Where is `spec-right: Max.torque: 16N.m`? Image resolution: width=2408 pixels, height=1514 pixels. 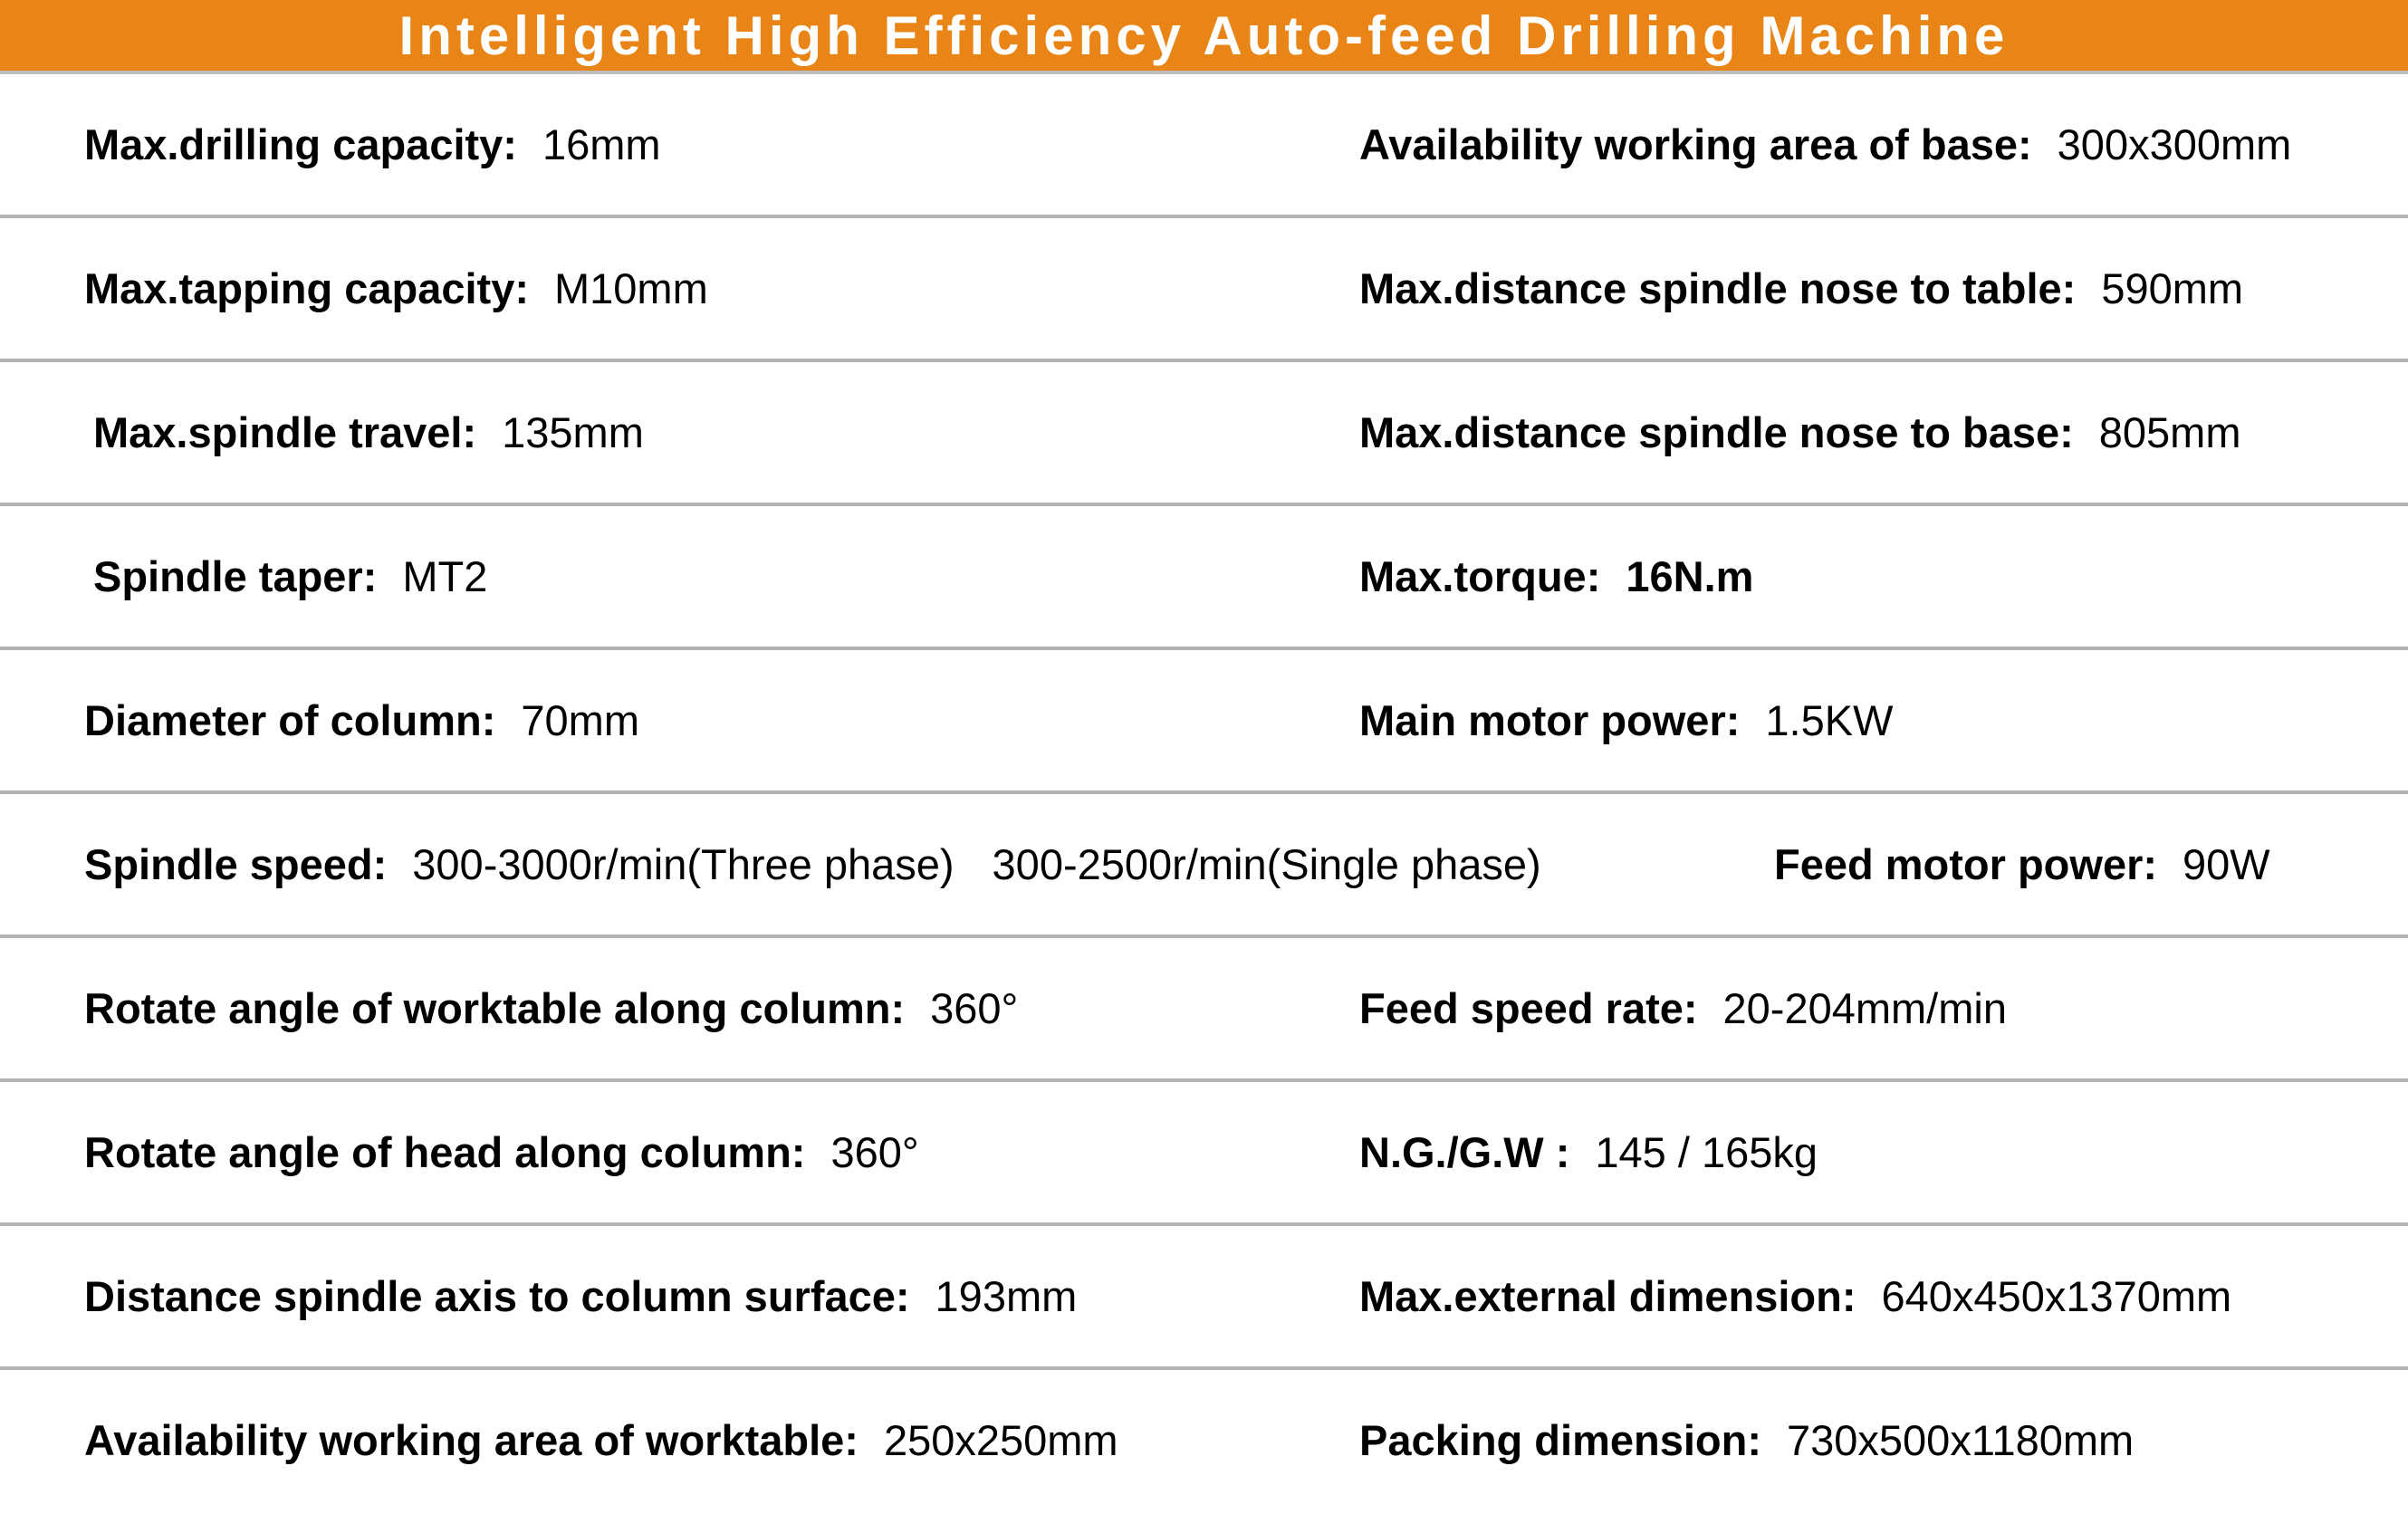
spec-right: Max.torque: 16N.m is located at coordinates (1556, 576).